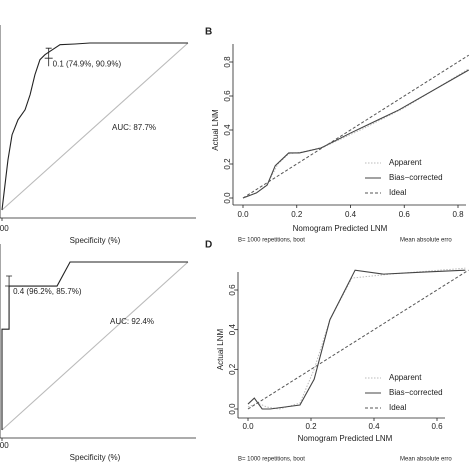 The height and width of the screenshot is (474, 474). What do you see at coordinates (134, 127) in the screenshot?
I see `annotation: AUC: 87.7%` at bounding box center [134, 127].